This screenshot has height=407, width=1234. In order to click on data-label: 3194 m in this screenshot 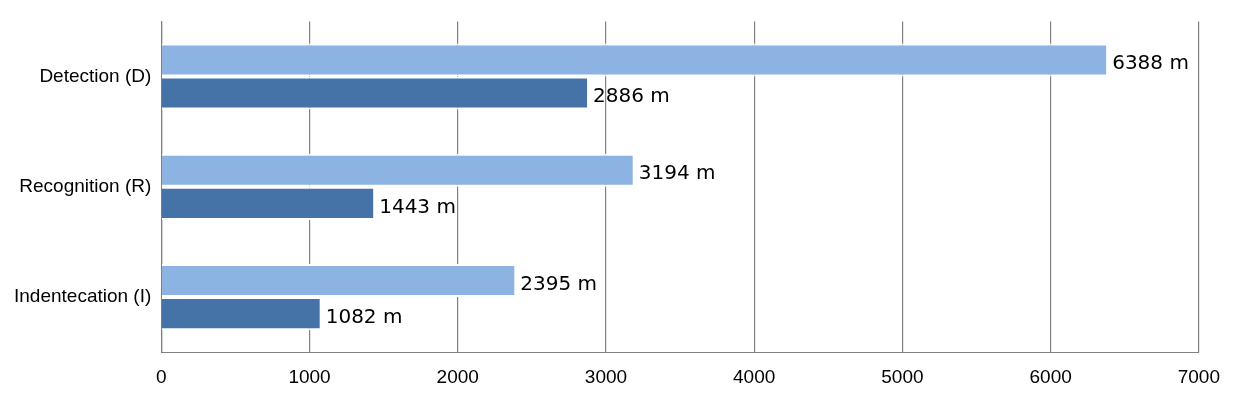, I will do `click(677, 172)`.